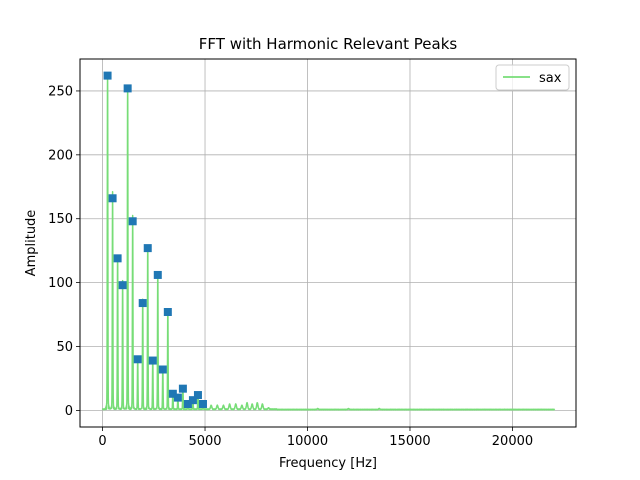  Describe the element at coordinates (60, 219) in the screenshot. I see `y-tick-label: 150` at that location.